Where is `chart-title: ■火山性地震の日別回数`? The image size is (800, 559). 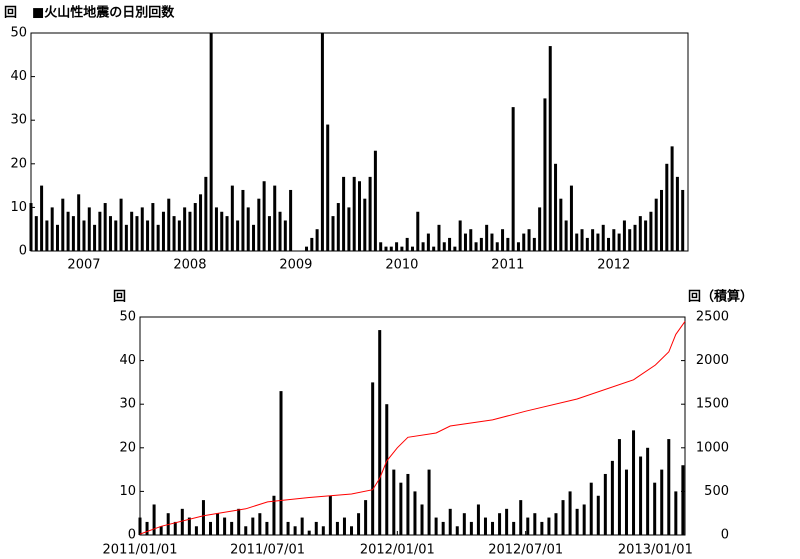 chart-title: ■火山性地震の日別回数 is located at coordinates (103, 13).